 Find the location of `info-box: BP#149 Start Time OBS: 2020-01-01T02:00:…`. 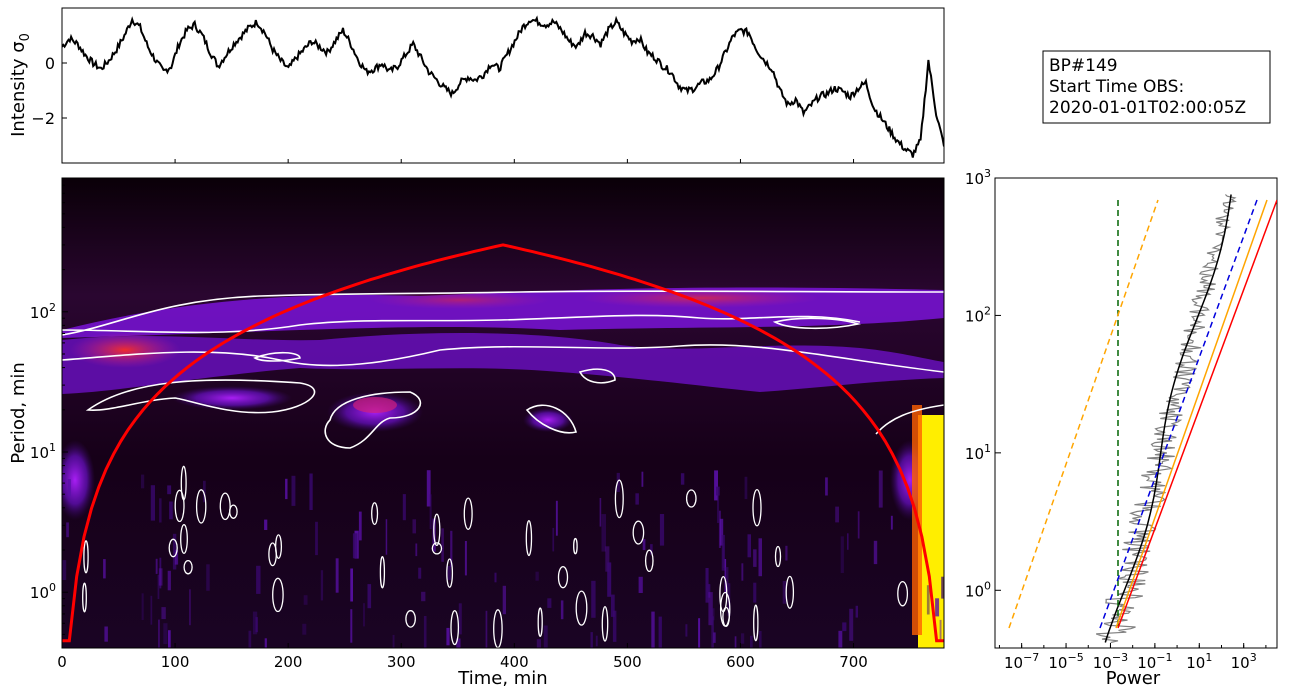

info-box: BP#149 Start Time OBS: 2020-01-01T02:00:… is located at coordinates (1156, 87).